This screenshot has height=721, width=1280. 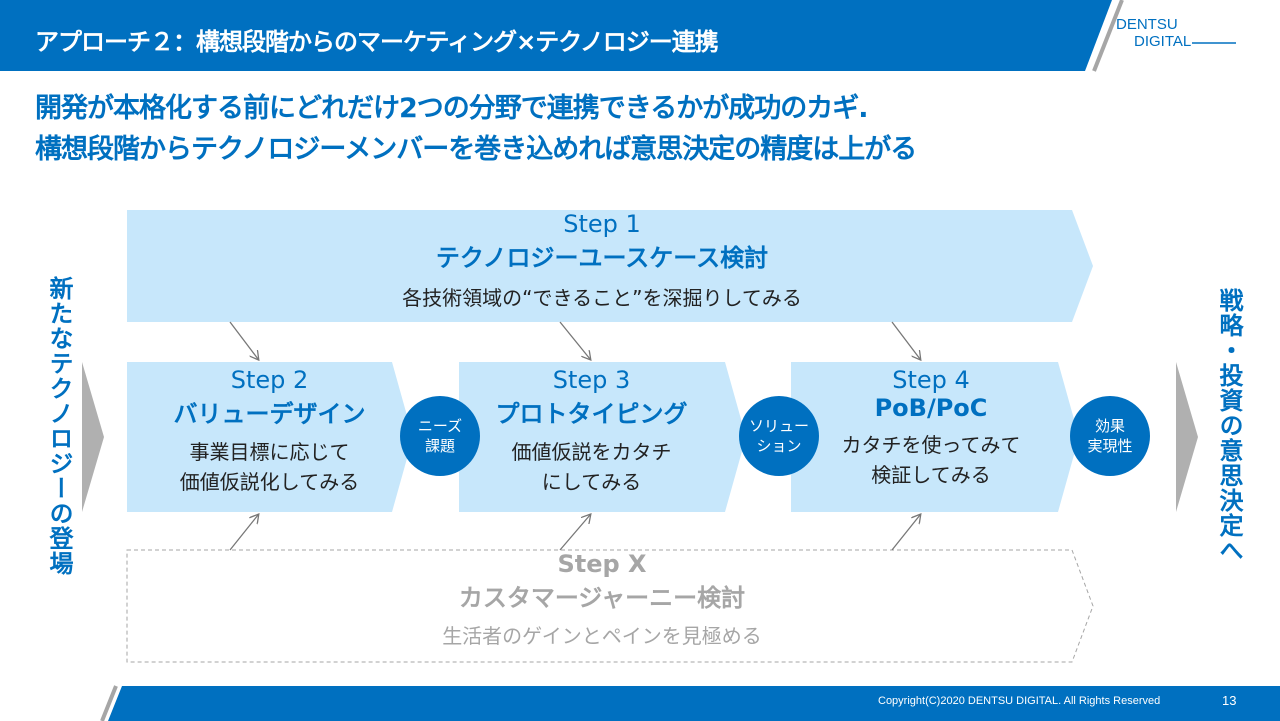 I want to click on needs-circle: ニーズ 課題, so click(x=440, y=436).